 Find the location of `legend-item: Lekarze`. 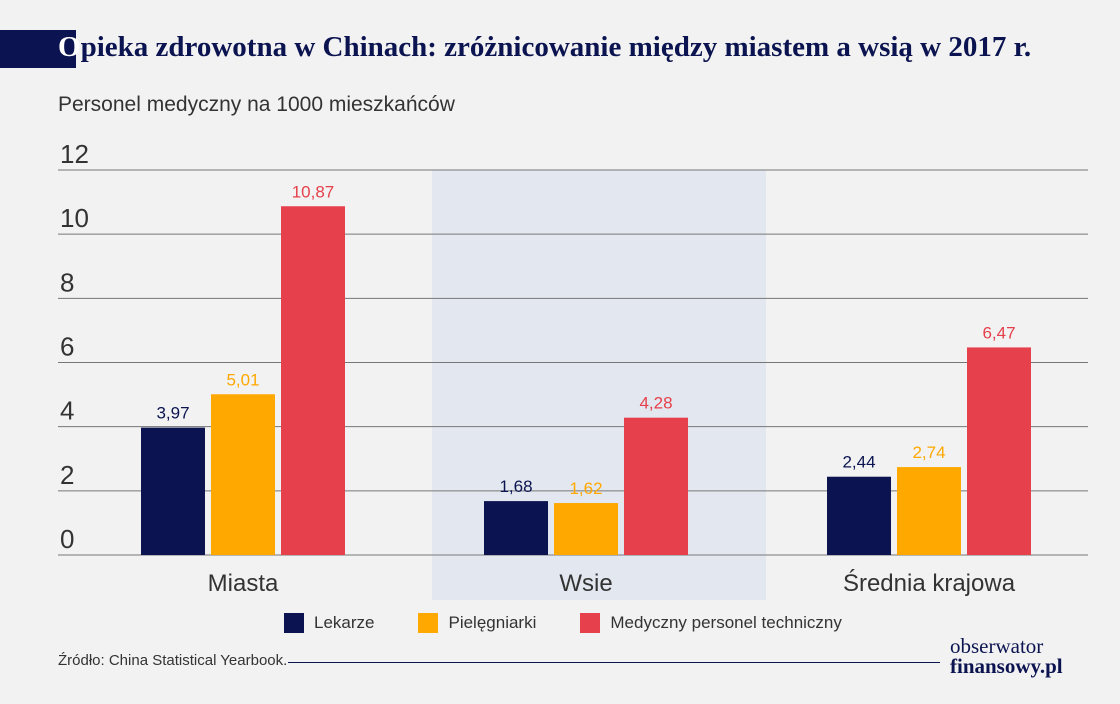

legend-item: Lekarze is located at coordinates (329, 623).